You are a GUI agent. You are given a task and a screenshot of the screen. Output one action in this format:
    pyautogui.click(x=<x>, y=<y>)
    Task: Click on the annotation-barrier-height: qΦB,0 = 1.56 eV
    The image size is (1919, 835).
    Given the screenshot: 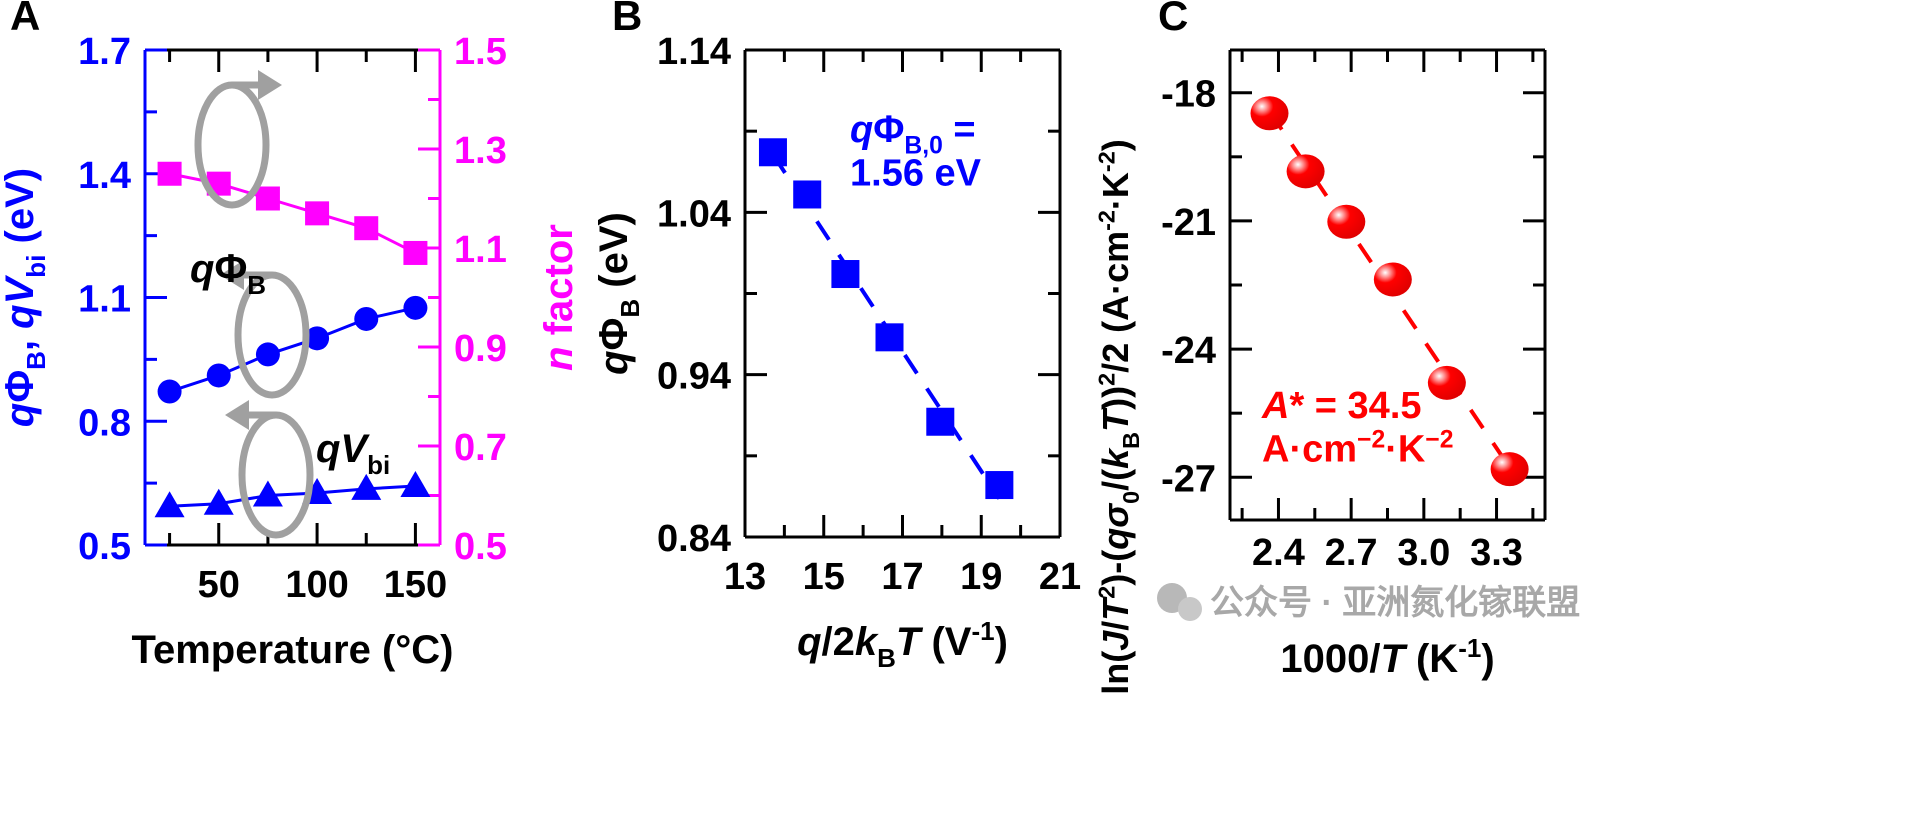 What is the action you would take?
    pyautogui.click(x=916, y=152)
    